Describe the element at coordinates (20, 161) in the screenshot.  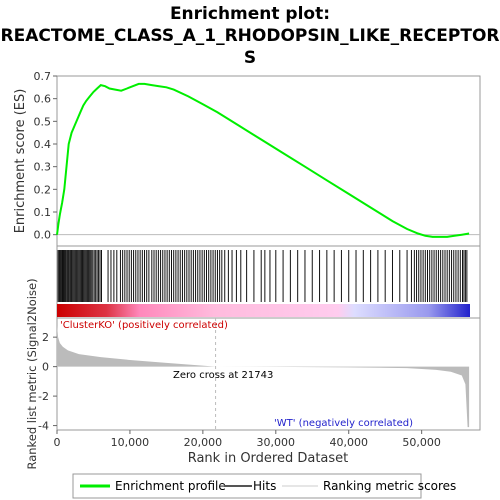
I see `es-y-axis-label: Enrichment score (ES)` at that location.